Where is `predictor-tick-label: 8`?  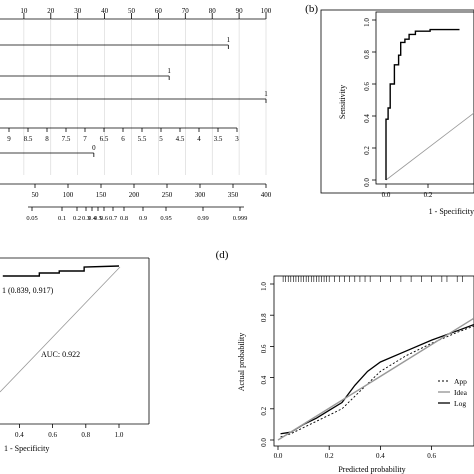 predictor-tick-label: 8 is located at coordinates (47, 139).